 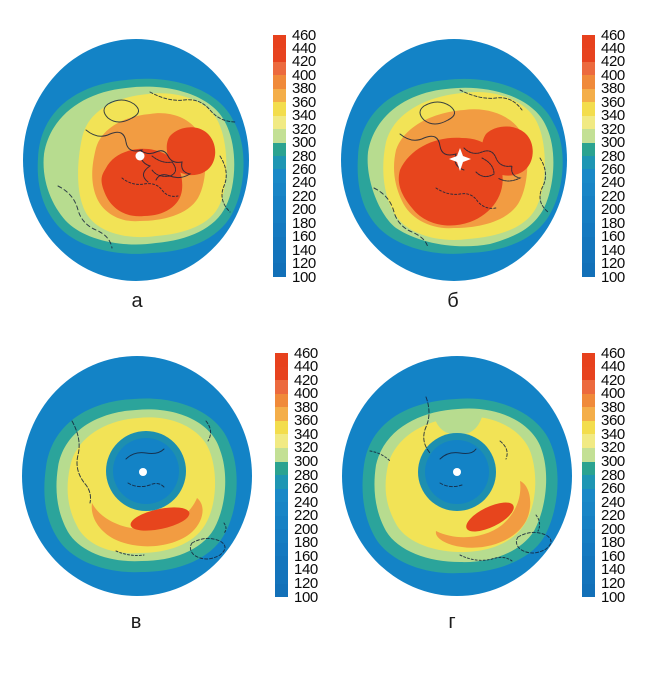 I want to click on map-panel-a, so click(x=136, y=160).